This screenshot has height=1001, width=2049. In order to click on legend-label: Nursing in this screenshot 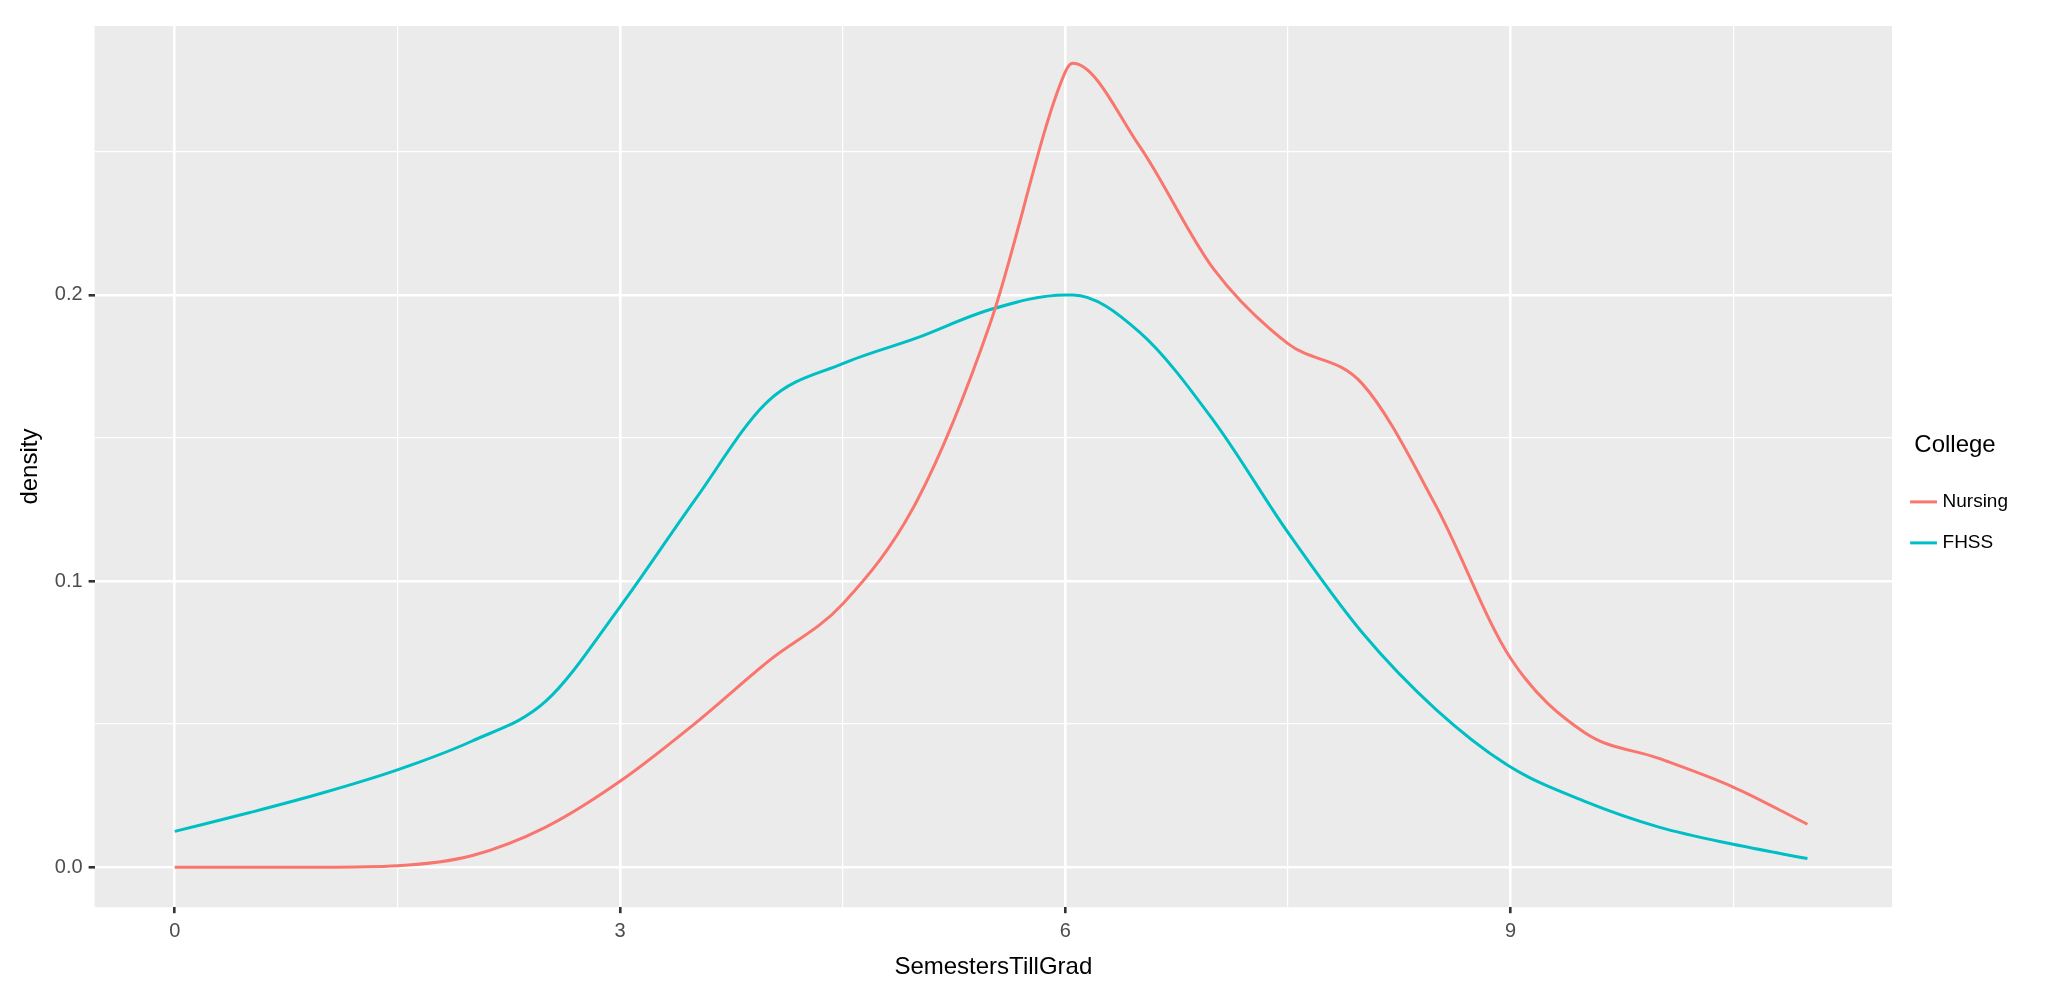, I will do `click(1975, 501)`.